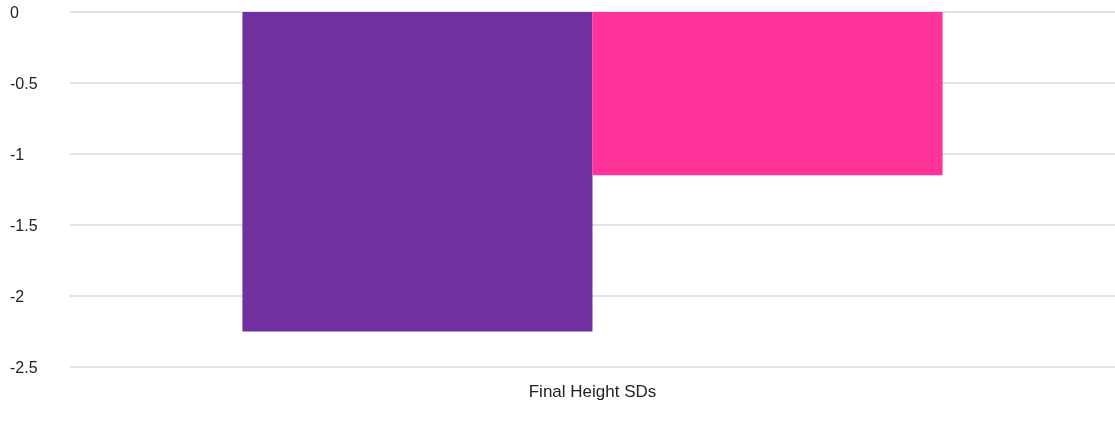  What do you see at coordinates (17, 296) in the screenshot?
I see `y-tick-label: -2` at bounding box center [17, 296].